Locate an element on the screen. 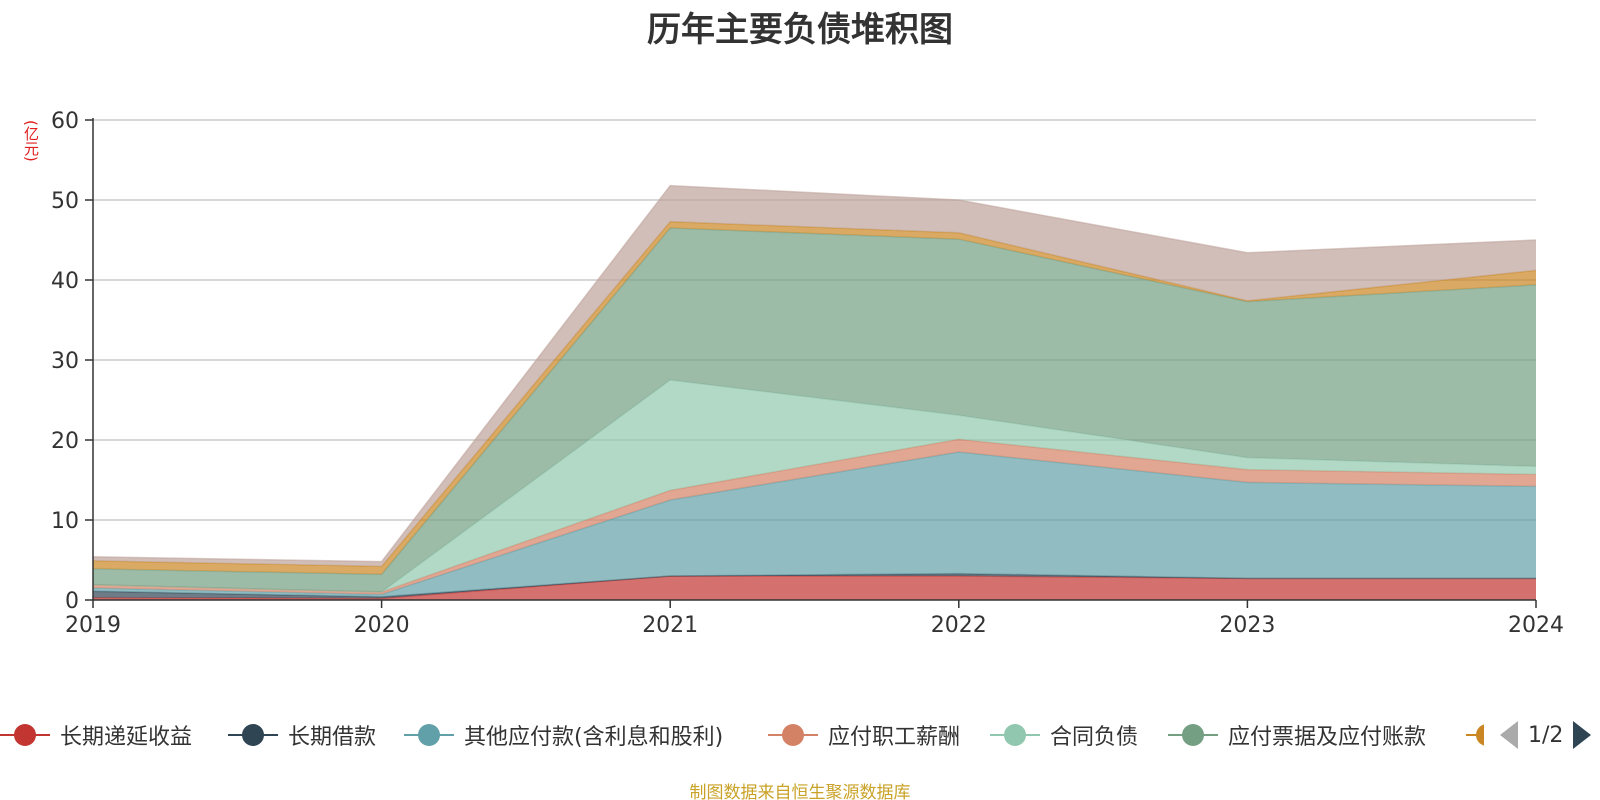 This screenshot has width=1600, height=800. legend-page-indicator: 1/2 is located at coordinates (1546, 735).